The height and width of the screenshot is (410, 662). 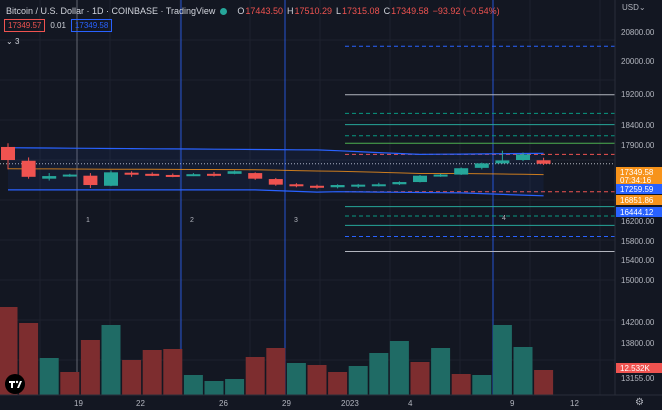 What do you see at coordinates (241, 11) in the screenshot?
I see `open-key: O` at bounding box center [241, 11].